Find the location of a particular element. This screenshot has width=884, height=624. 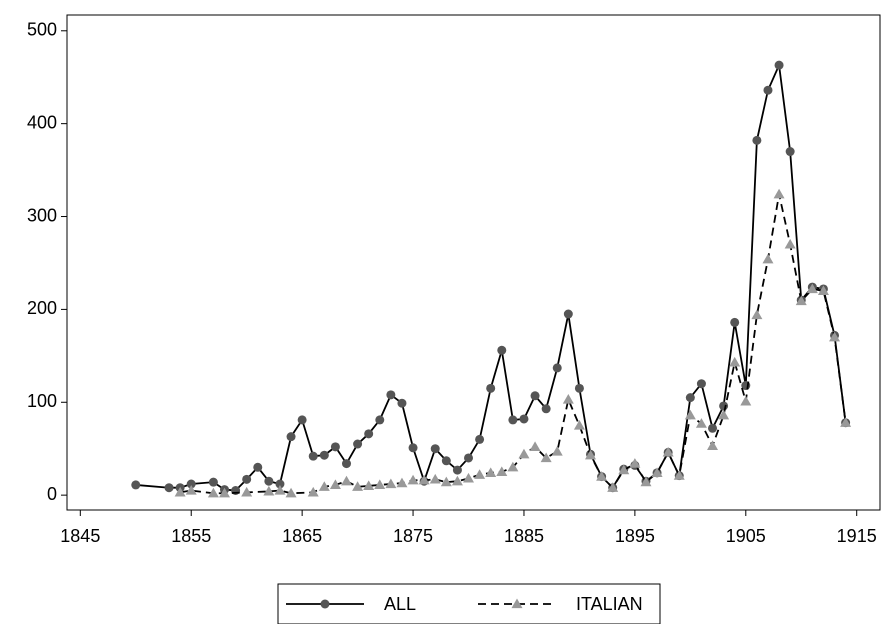

legend-box is located at coordinates (469, 603).